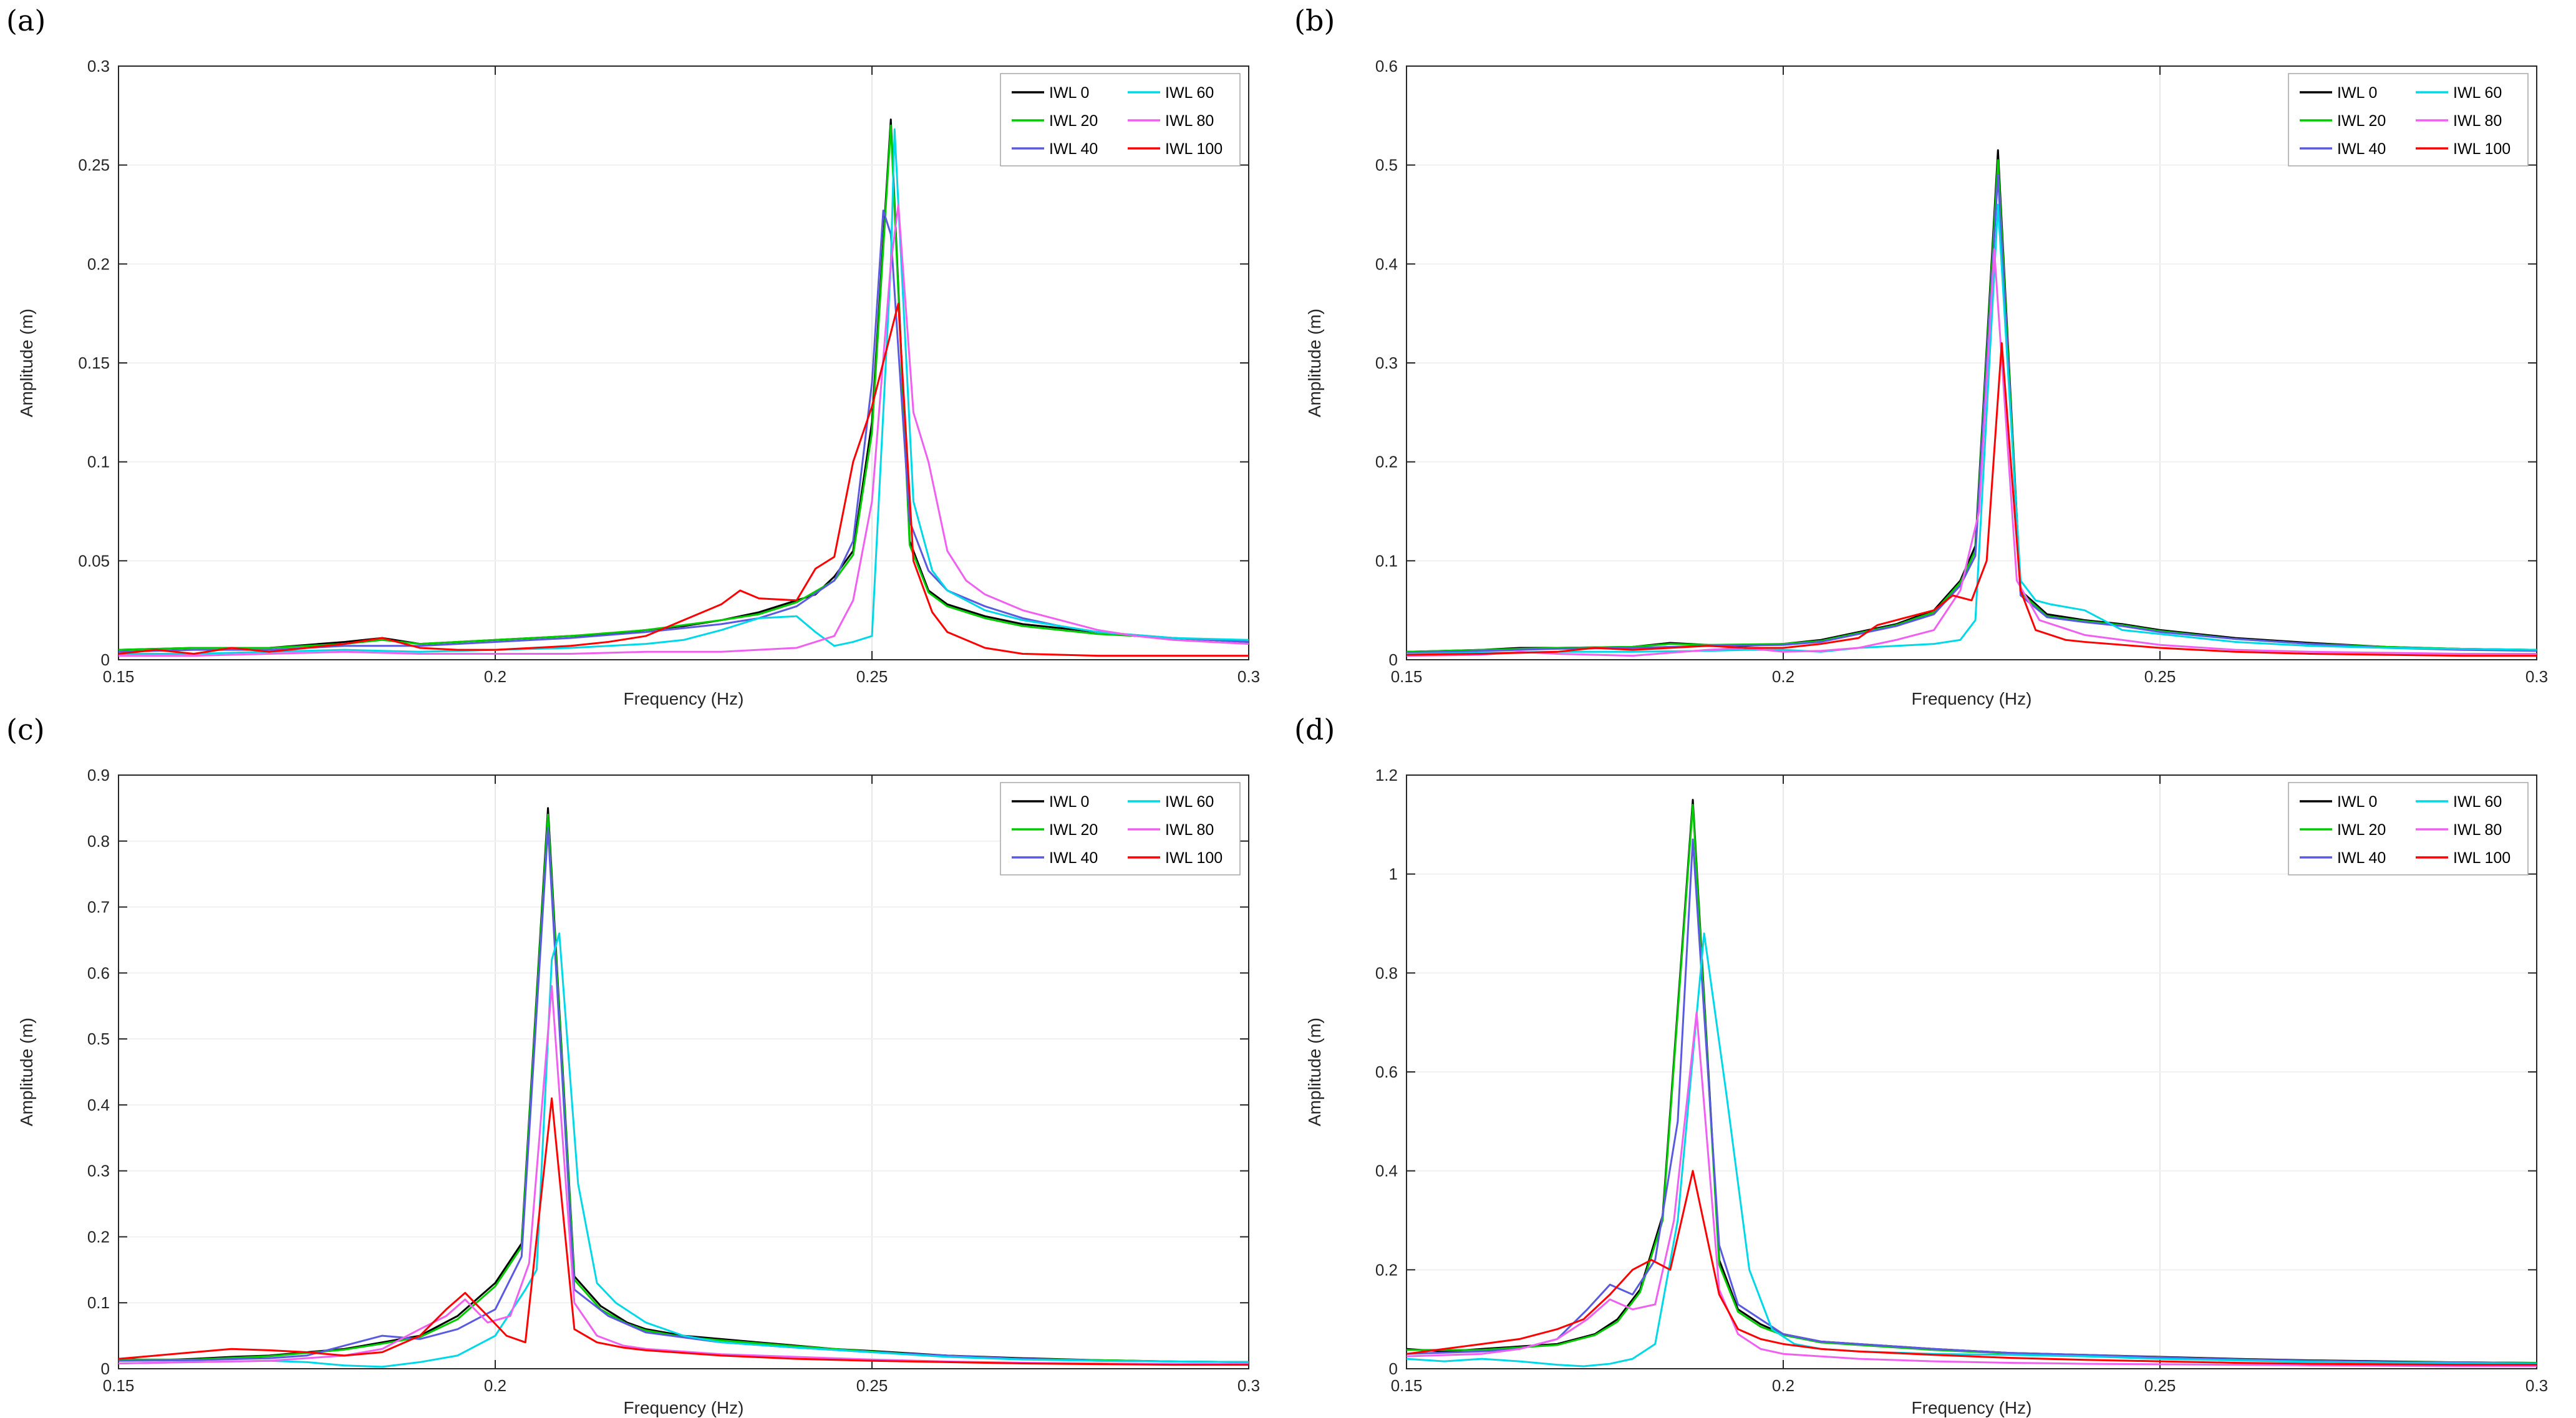 This screenshot has height=1418, width=2576. What do you see at coordinates (26, 21) in the screenshot?
I see `panel-label-a: (a)` at bounding box center [26, 21].